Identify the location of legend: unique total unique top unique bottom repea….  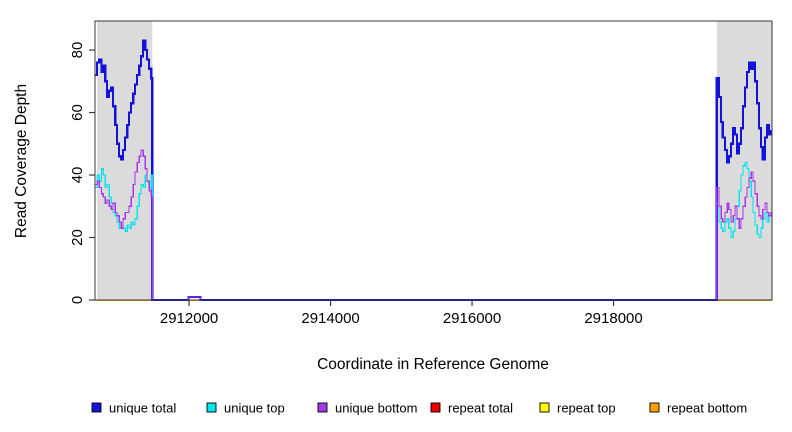
(419, 408).